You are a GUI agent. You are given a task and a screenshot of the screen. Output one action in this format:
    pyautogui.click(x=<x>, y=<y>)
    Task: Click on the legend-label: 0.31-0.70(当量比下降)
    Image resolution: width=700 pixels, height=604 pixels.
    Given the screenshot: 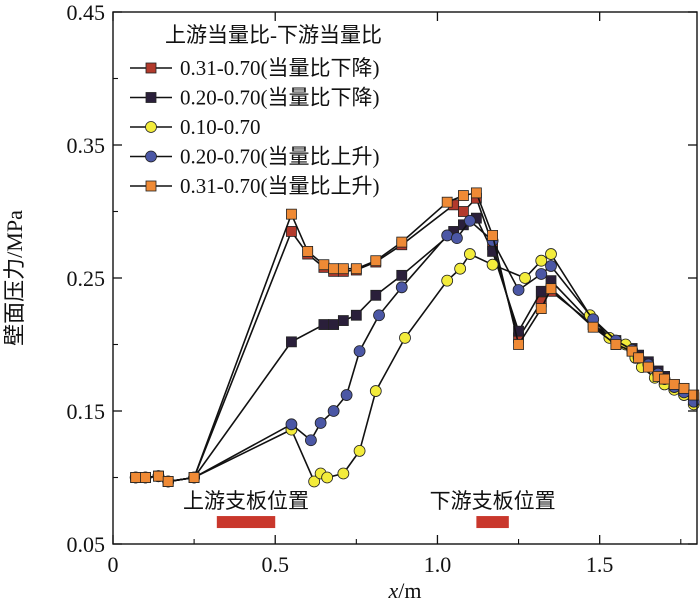 What is the action you would take?
    pyautogui.click(x=279, y=68)
    